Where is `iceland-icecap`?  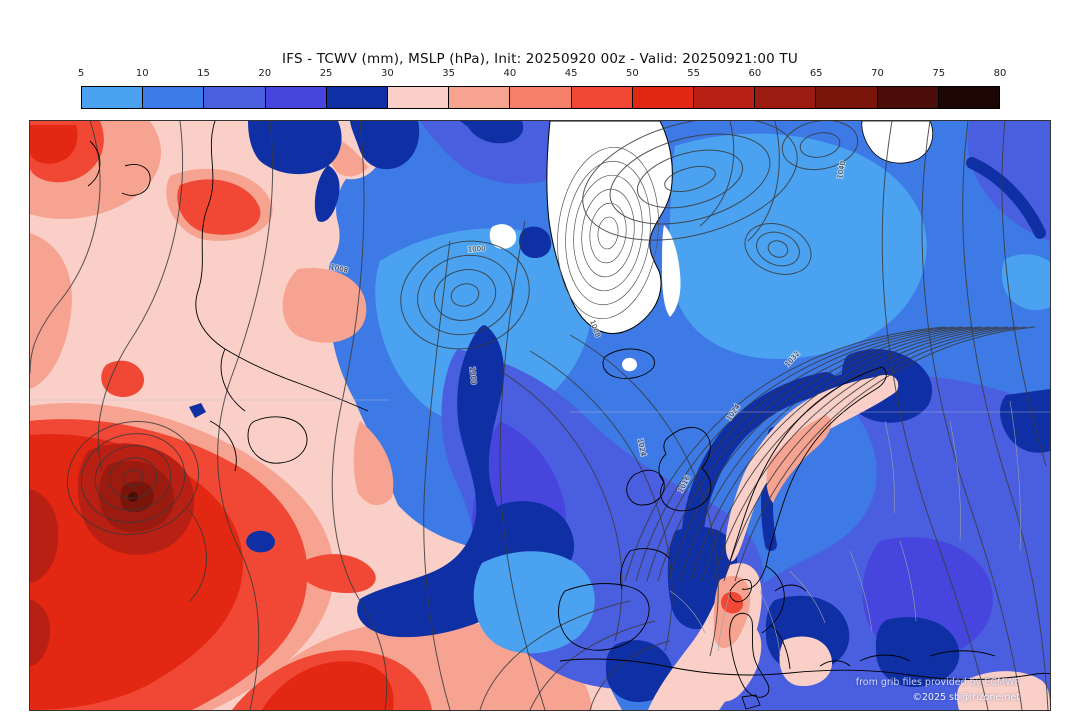
iceland-icecap is located at coordinates (629, 364).